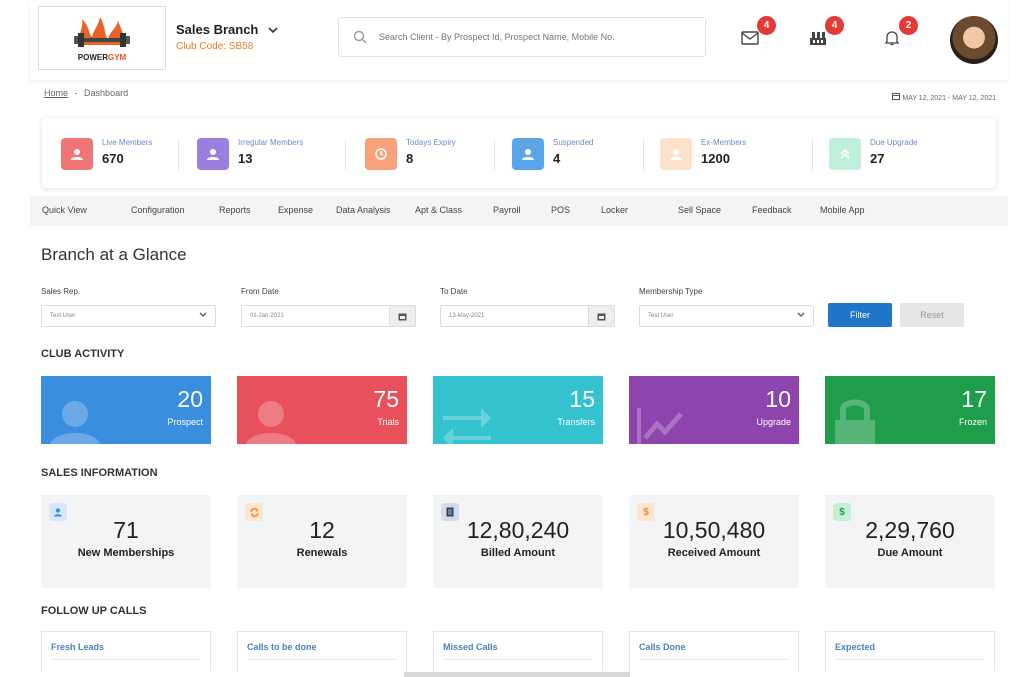 This screenshot has width=1032, height=677. What do you see at coordinates (527, 316) in the screenshot?
I see `to-date-field: 13-May-2021` at bounding box center [527, 316].